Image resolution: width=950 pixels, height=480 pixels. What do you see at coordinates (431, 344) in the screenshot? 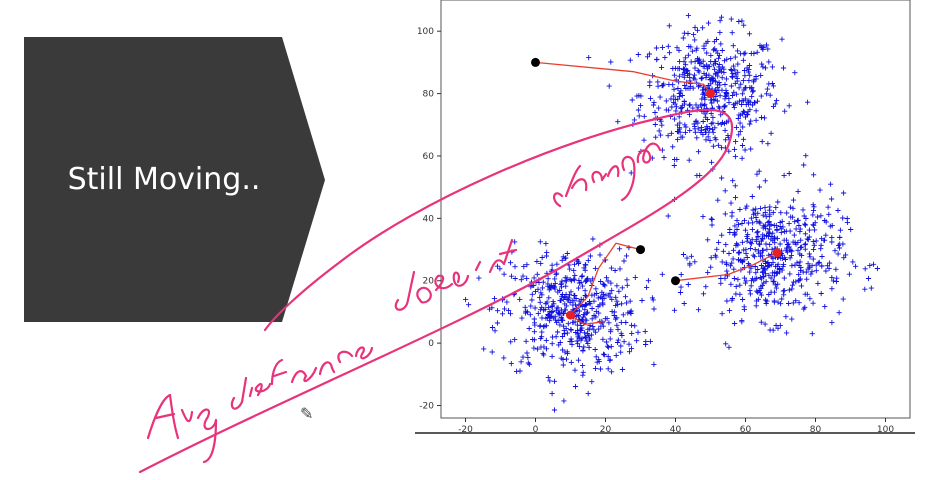
I see `y-tick-label: 0` at bounding box center [431, 344].